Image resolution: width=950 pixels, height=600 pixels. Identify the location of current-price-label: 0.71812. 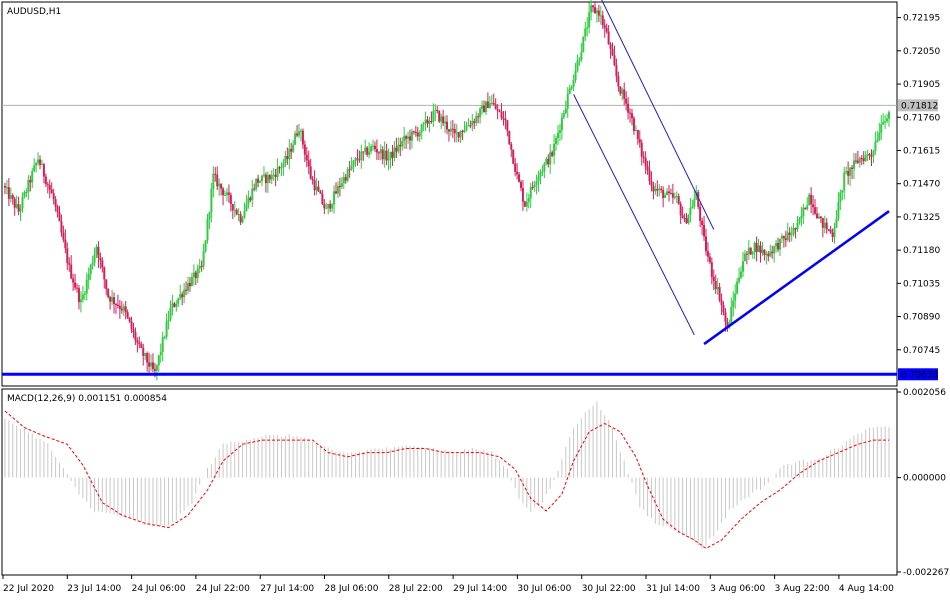
(919, 106).